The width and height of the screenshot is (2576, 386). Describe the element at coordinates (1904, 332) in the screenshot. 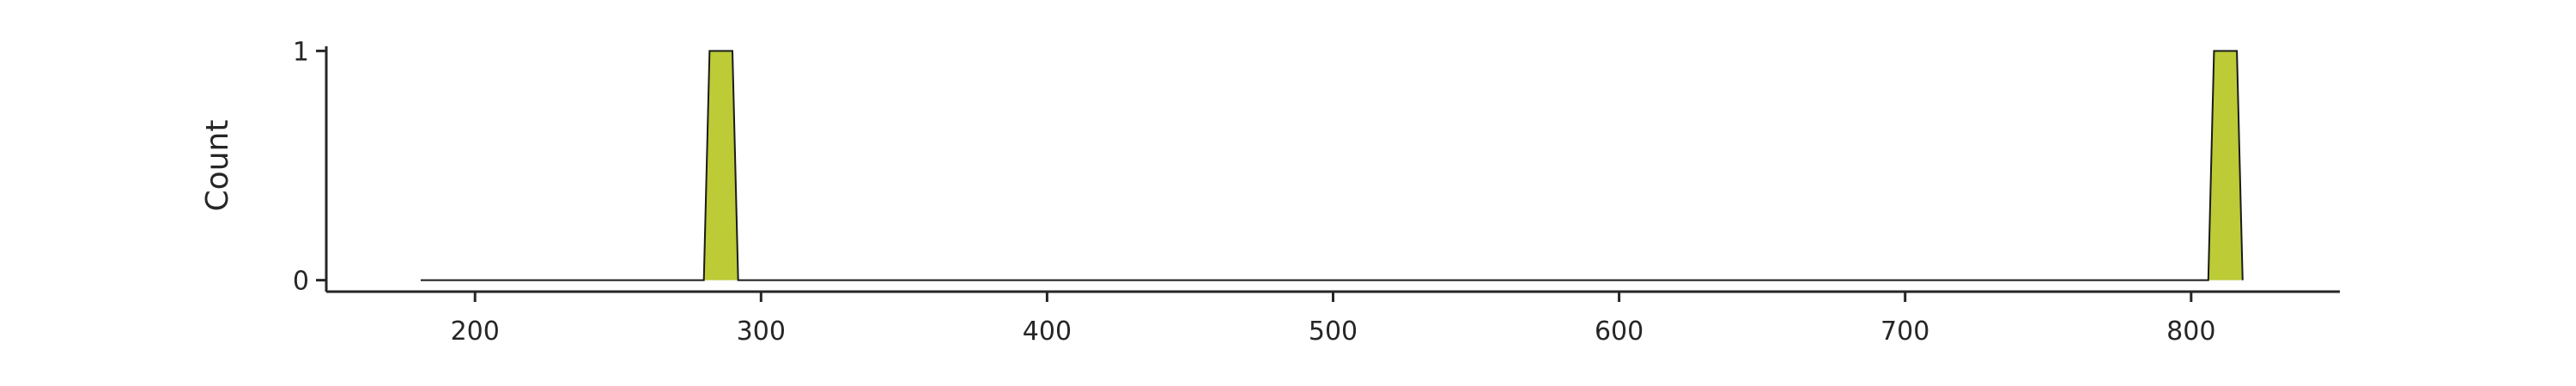

I see `x-tick-label: 700` at that location.